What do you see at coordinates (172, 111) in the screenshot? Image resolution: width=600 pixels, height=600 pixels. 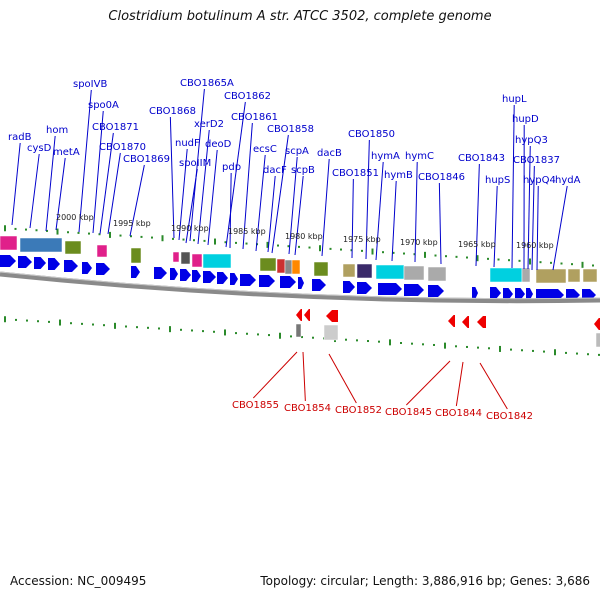 I see `forward-gene-label: CBO1868` at bounding box center [172, 111].